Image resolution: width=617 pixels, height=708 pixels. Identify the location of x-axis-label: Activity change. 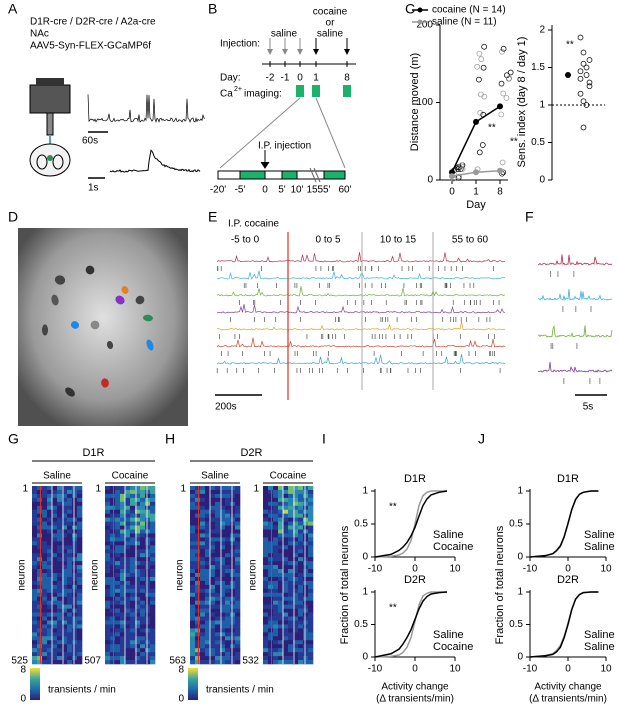
(415, 687).